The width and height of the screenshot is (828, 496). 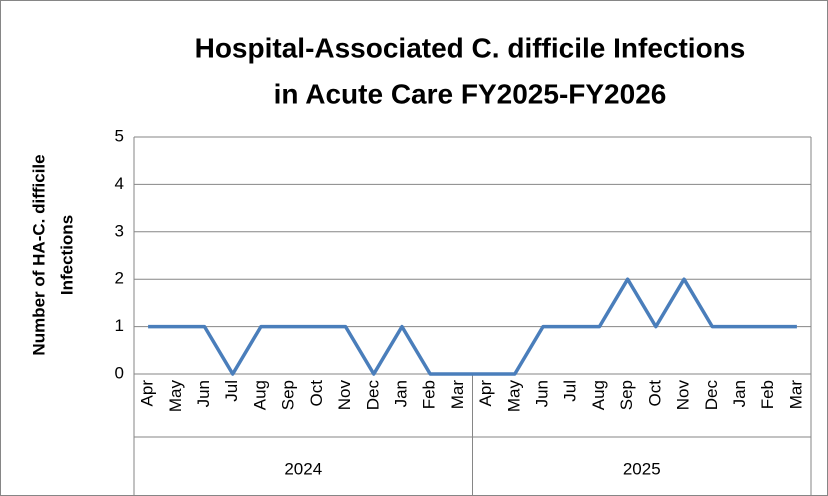 What do you see at coordinates (470, 93) in the screenshot?
I see `chart-title: in Acute Care FY2025-FY2026` at bounding box center [470, 93].